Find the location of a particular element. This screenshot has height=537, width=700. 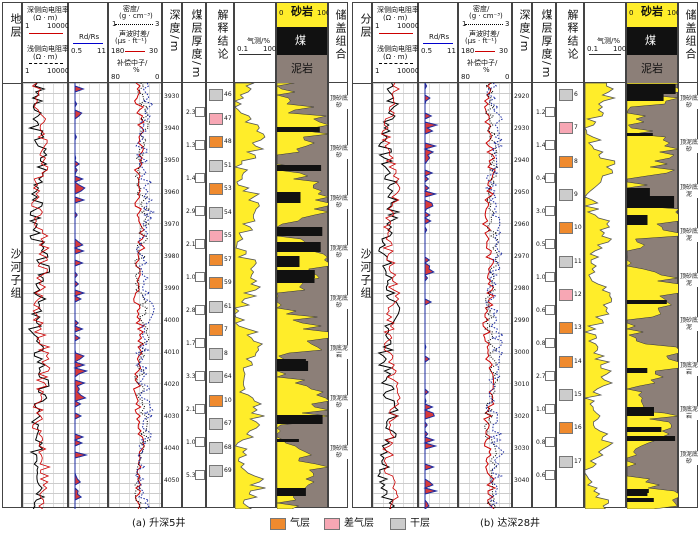

coal-thickness-label: 0.4 is located at coordinates (541, 178).